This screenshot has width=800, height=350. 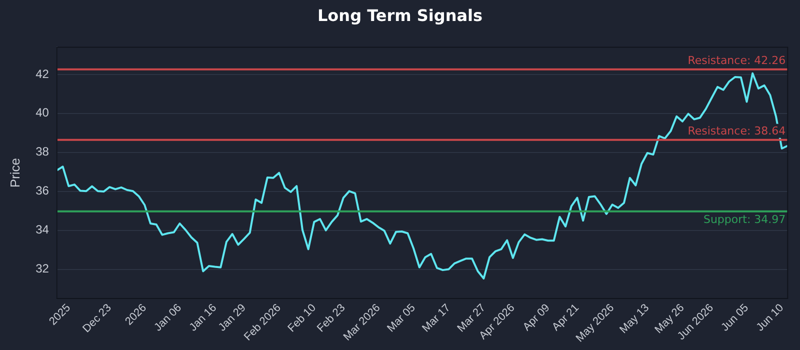 I want to click on x-tick-label: Jun 10, so click(x=770, y=318).